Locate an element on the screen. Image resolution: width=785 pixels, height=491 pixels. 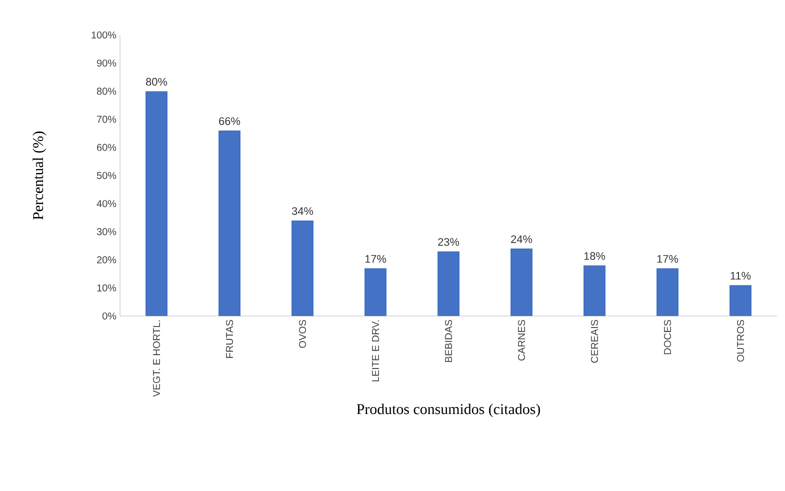
y-tick-label: 20% is located at coordinates (106, 260).